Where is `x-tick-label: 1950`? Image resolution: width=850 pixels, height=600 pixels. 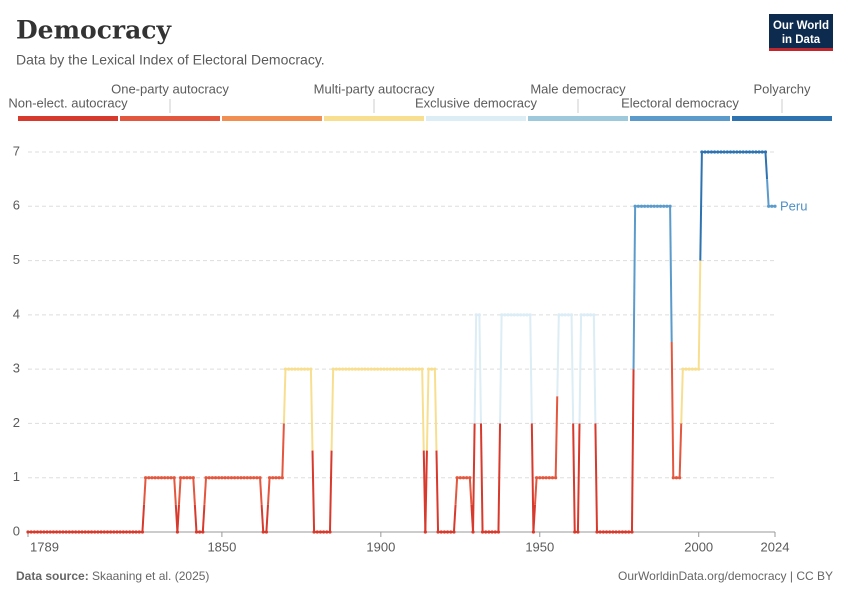 x-tick-label: 1950 is located at coordinates (539, 546).